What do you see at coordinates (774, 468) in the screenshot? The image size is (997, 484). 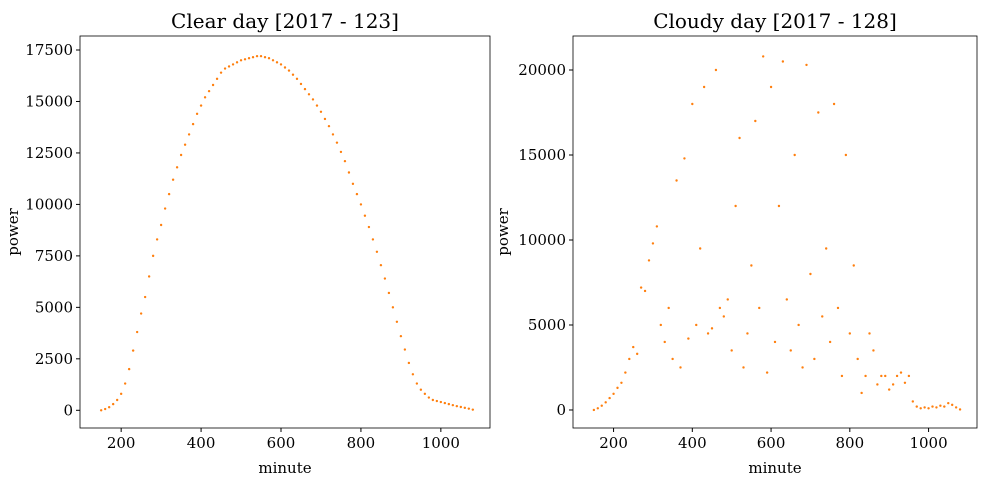 I see `x-axis-label: minute` at bounding box center [774, 468].